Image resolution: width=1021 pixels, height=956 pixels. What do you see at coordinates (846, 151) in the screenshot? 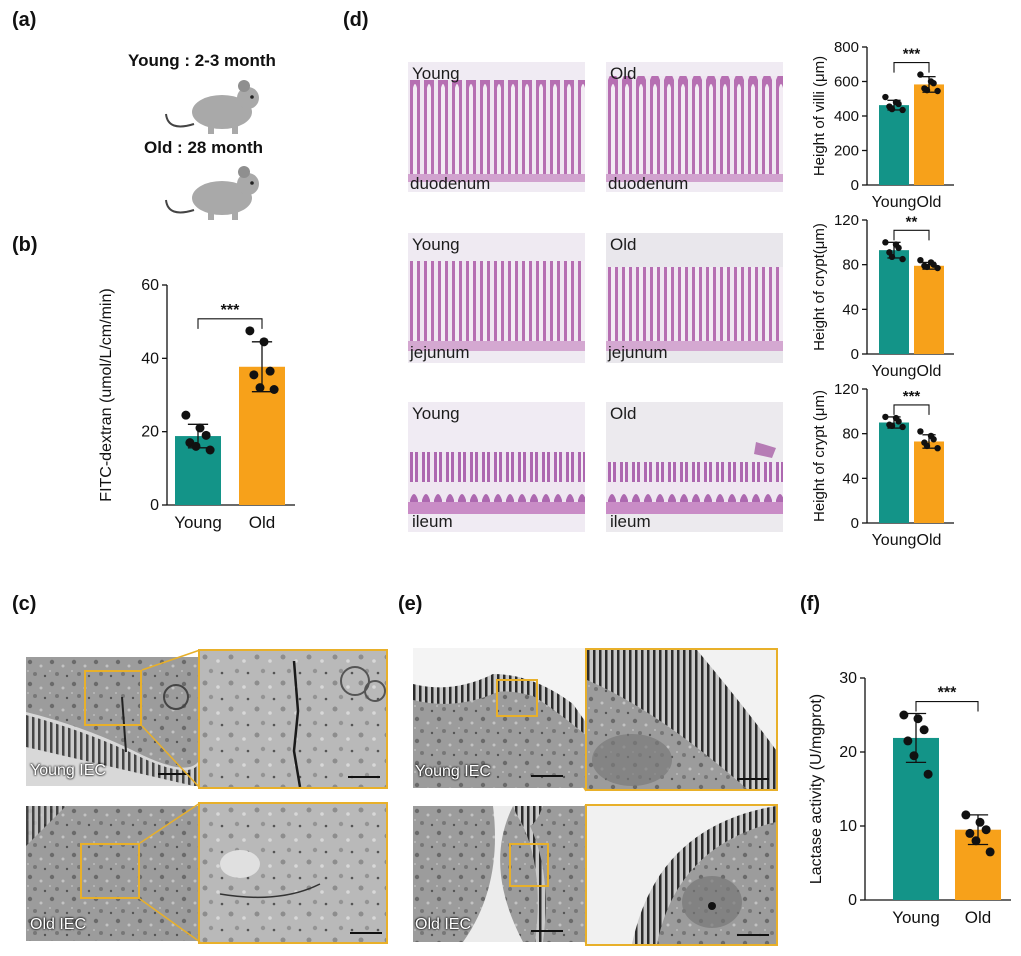
I see `y-tick-label: 200` at bounding box center [846, 151].